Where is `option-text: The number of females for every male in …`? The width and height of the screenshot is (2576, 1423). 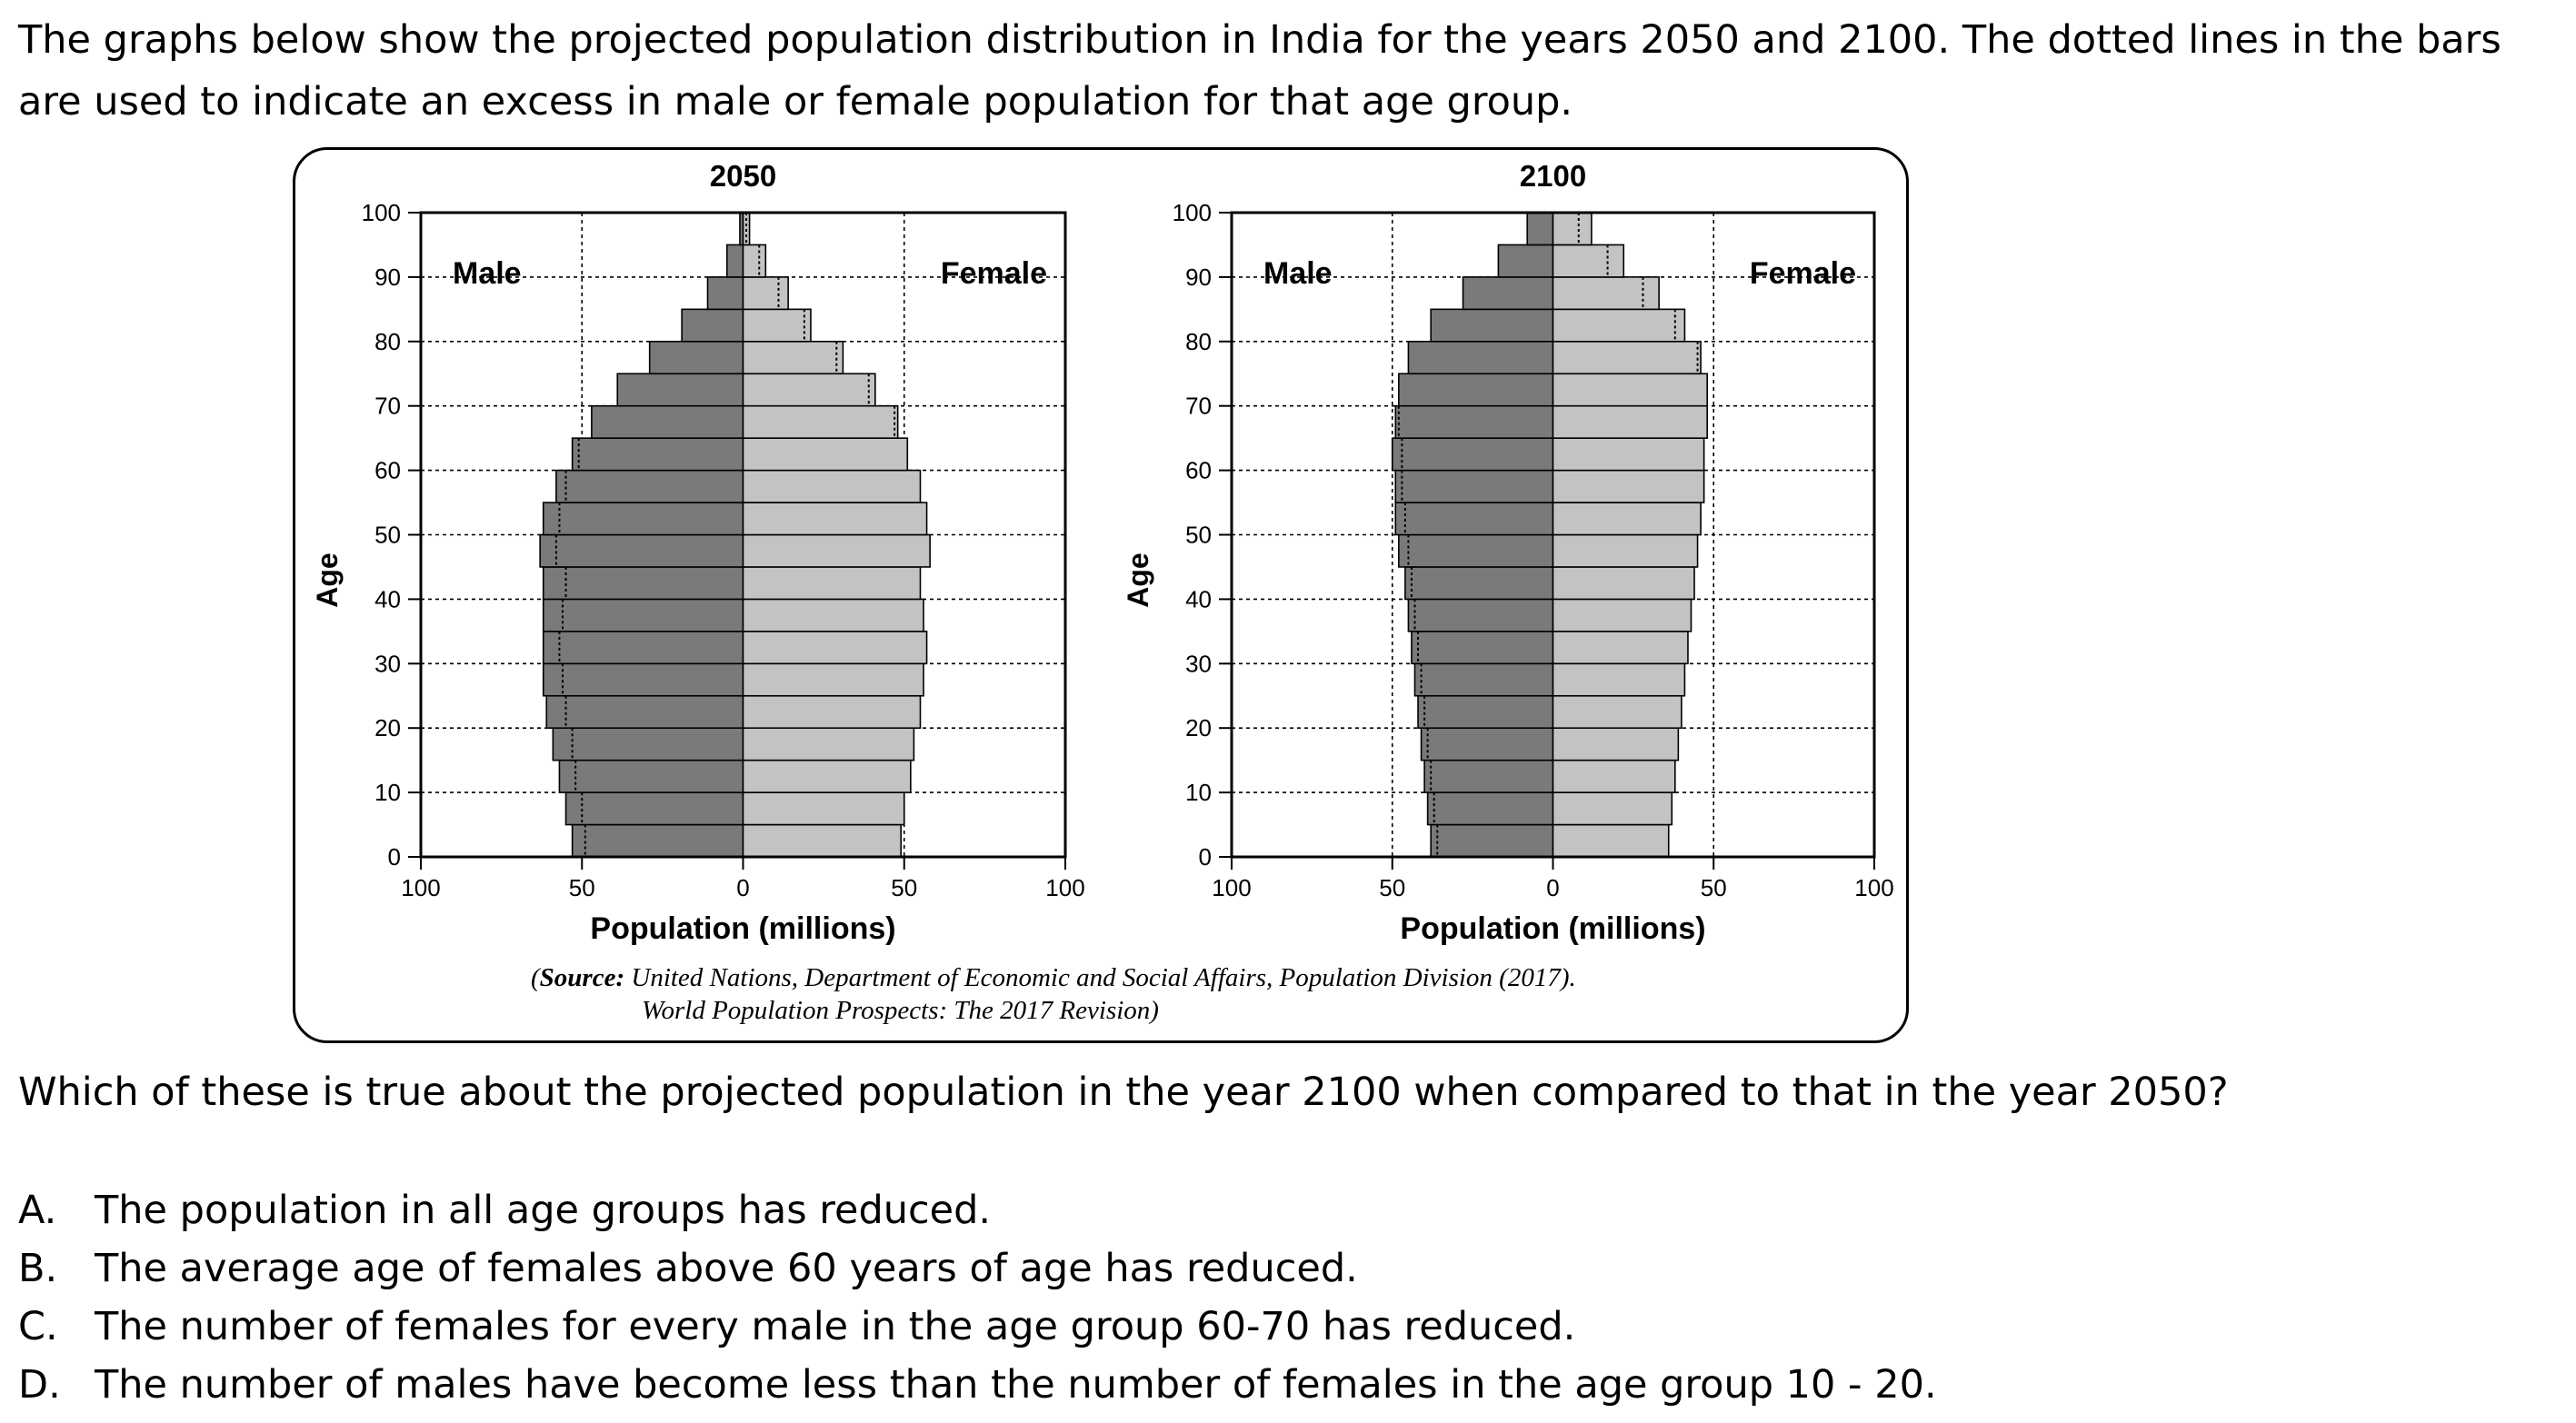
option-text: The number of females for every male in … is located at coordinates (835, 1326).